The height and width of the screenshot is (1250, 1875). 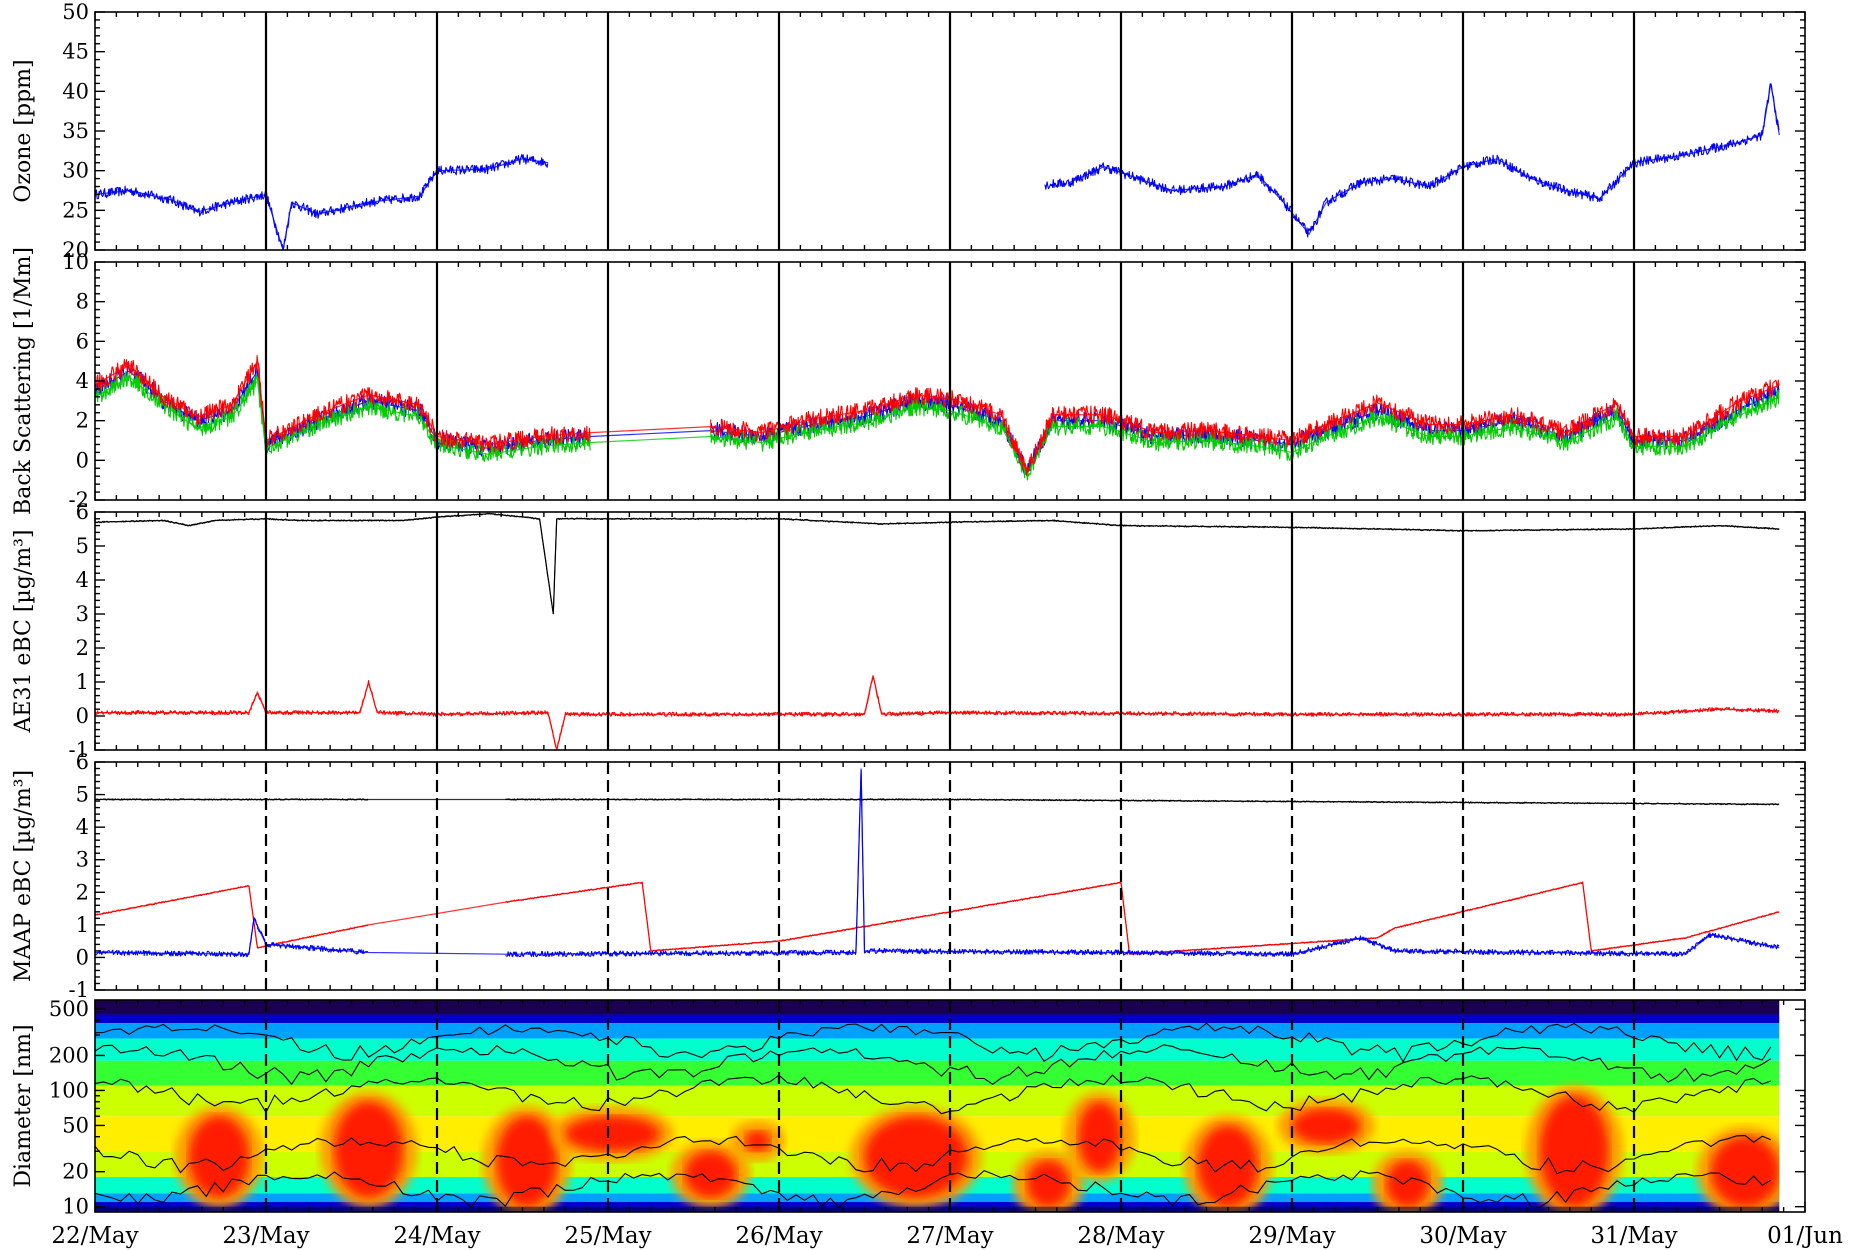 I want to click on ytick-label-backscatter-3: 4, so click(x=82, y=381).